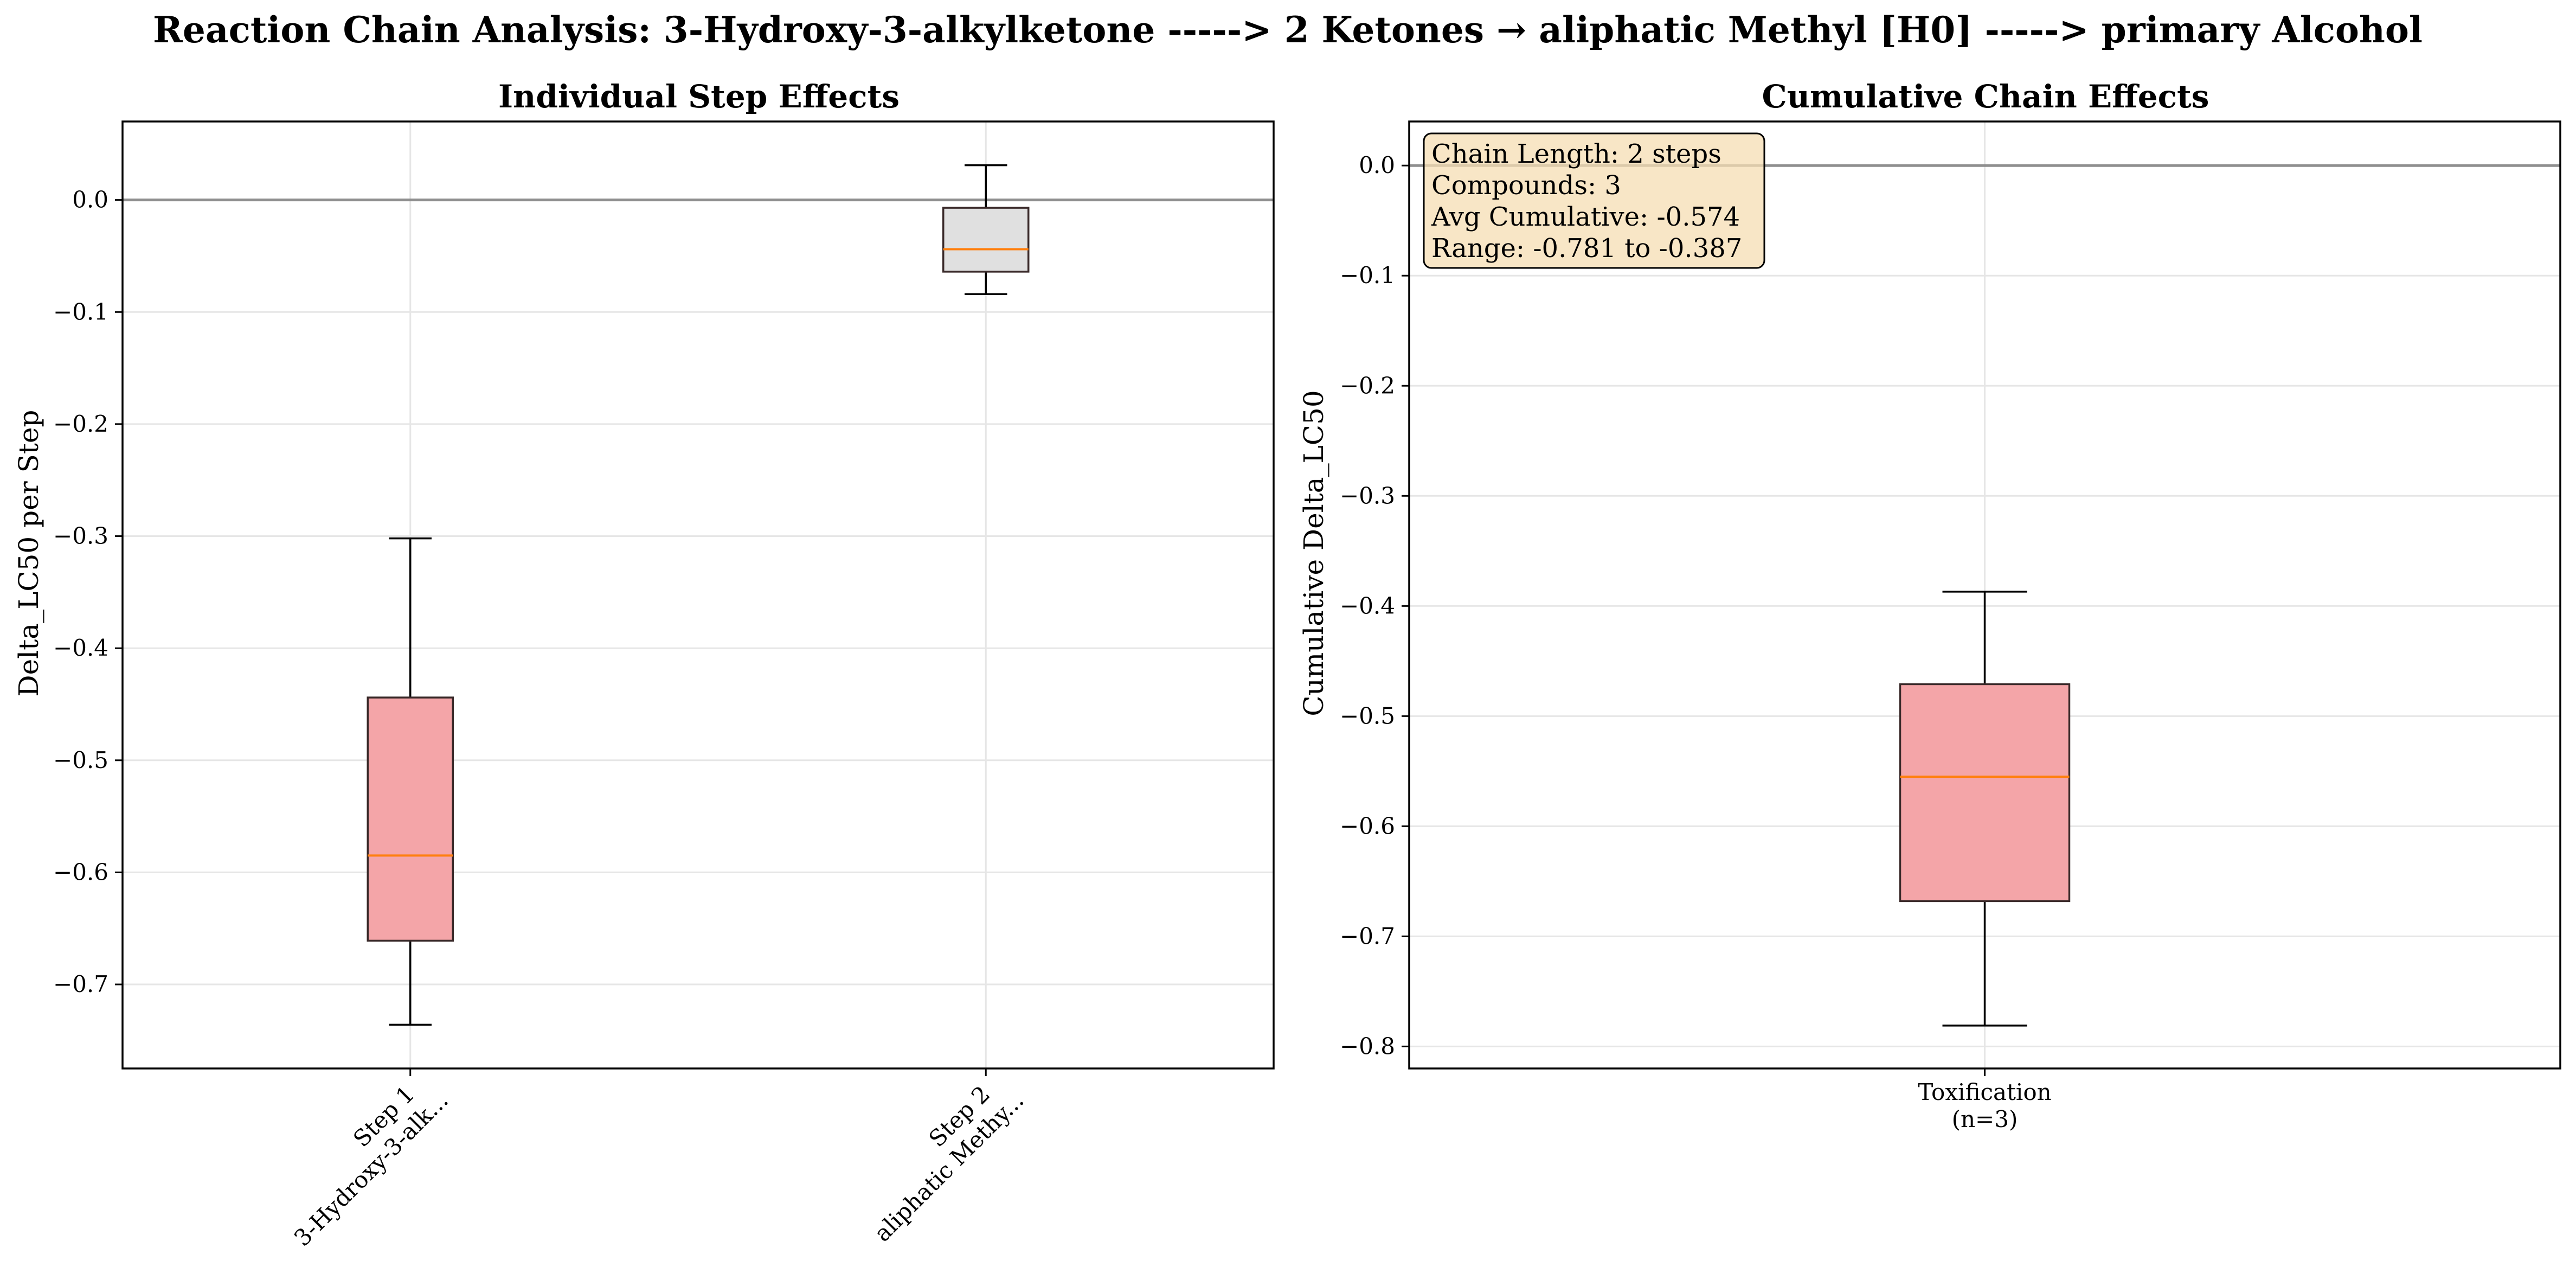 The width and height of the screenshot is (2576, 1280). Describe the element at coordinates (1985, 1119) in the screenshot. I see `x-tick-label-line2: (n=3)` at that location.